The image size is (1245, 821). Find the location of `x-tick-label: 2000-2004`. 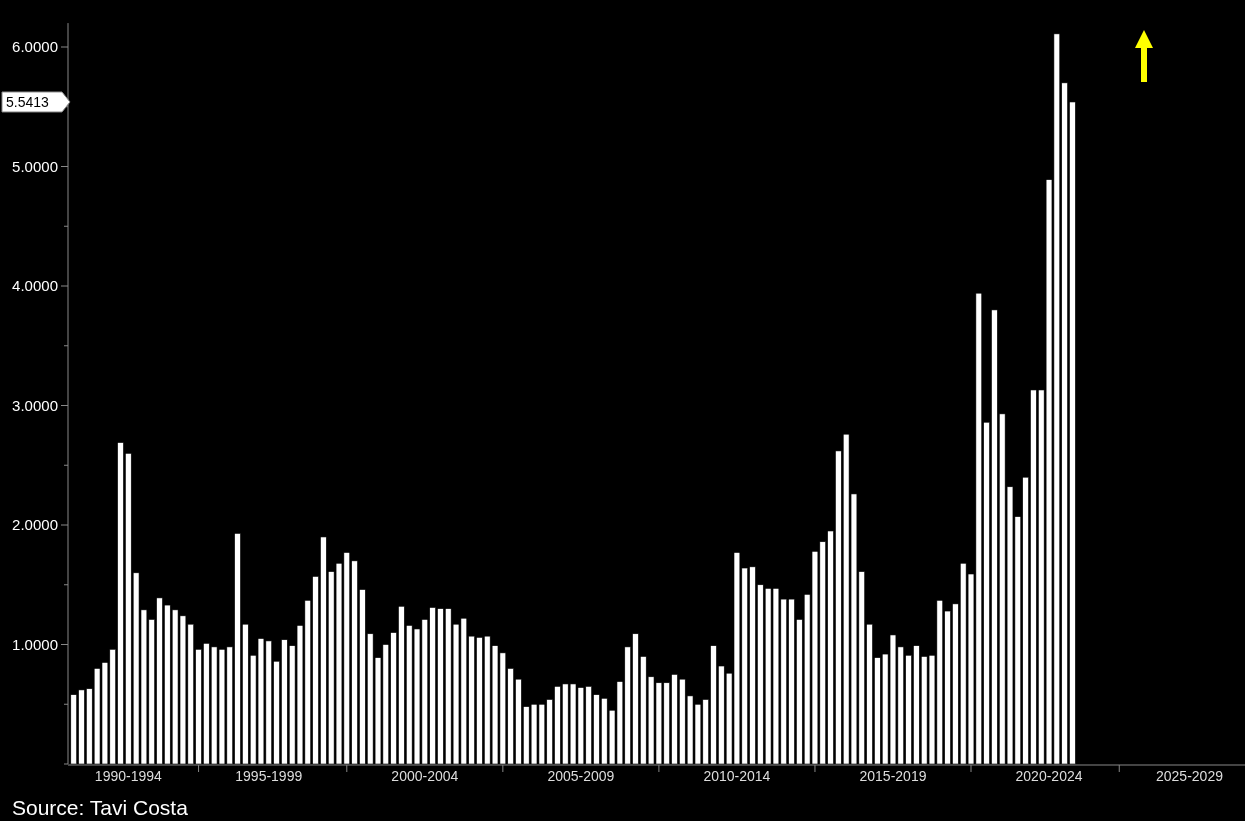

x-tick-label: 2000-2004 is located at coordinates (425, 776).